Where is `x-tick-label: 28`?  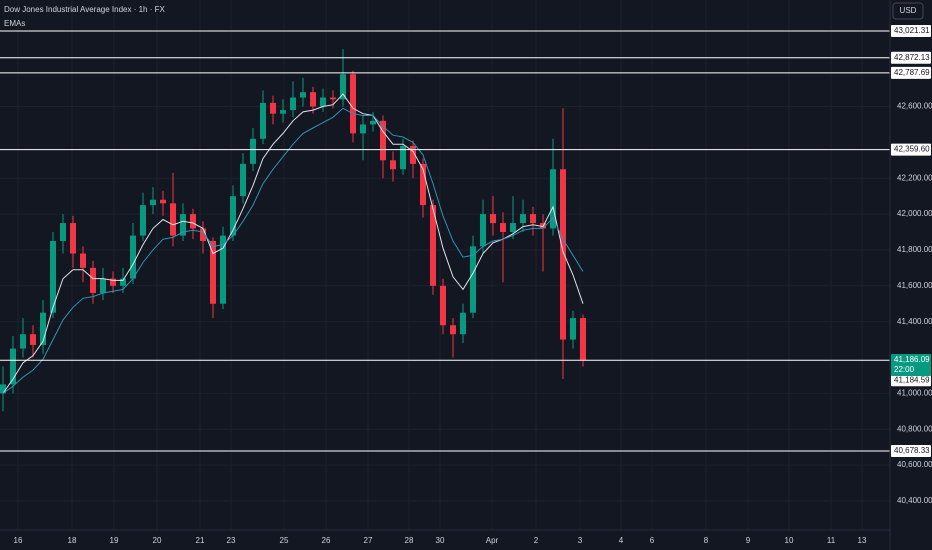
x-tick-label: 28 is located at coordinates (409, 540).